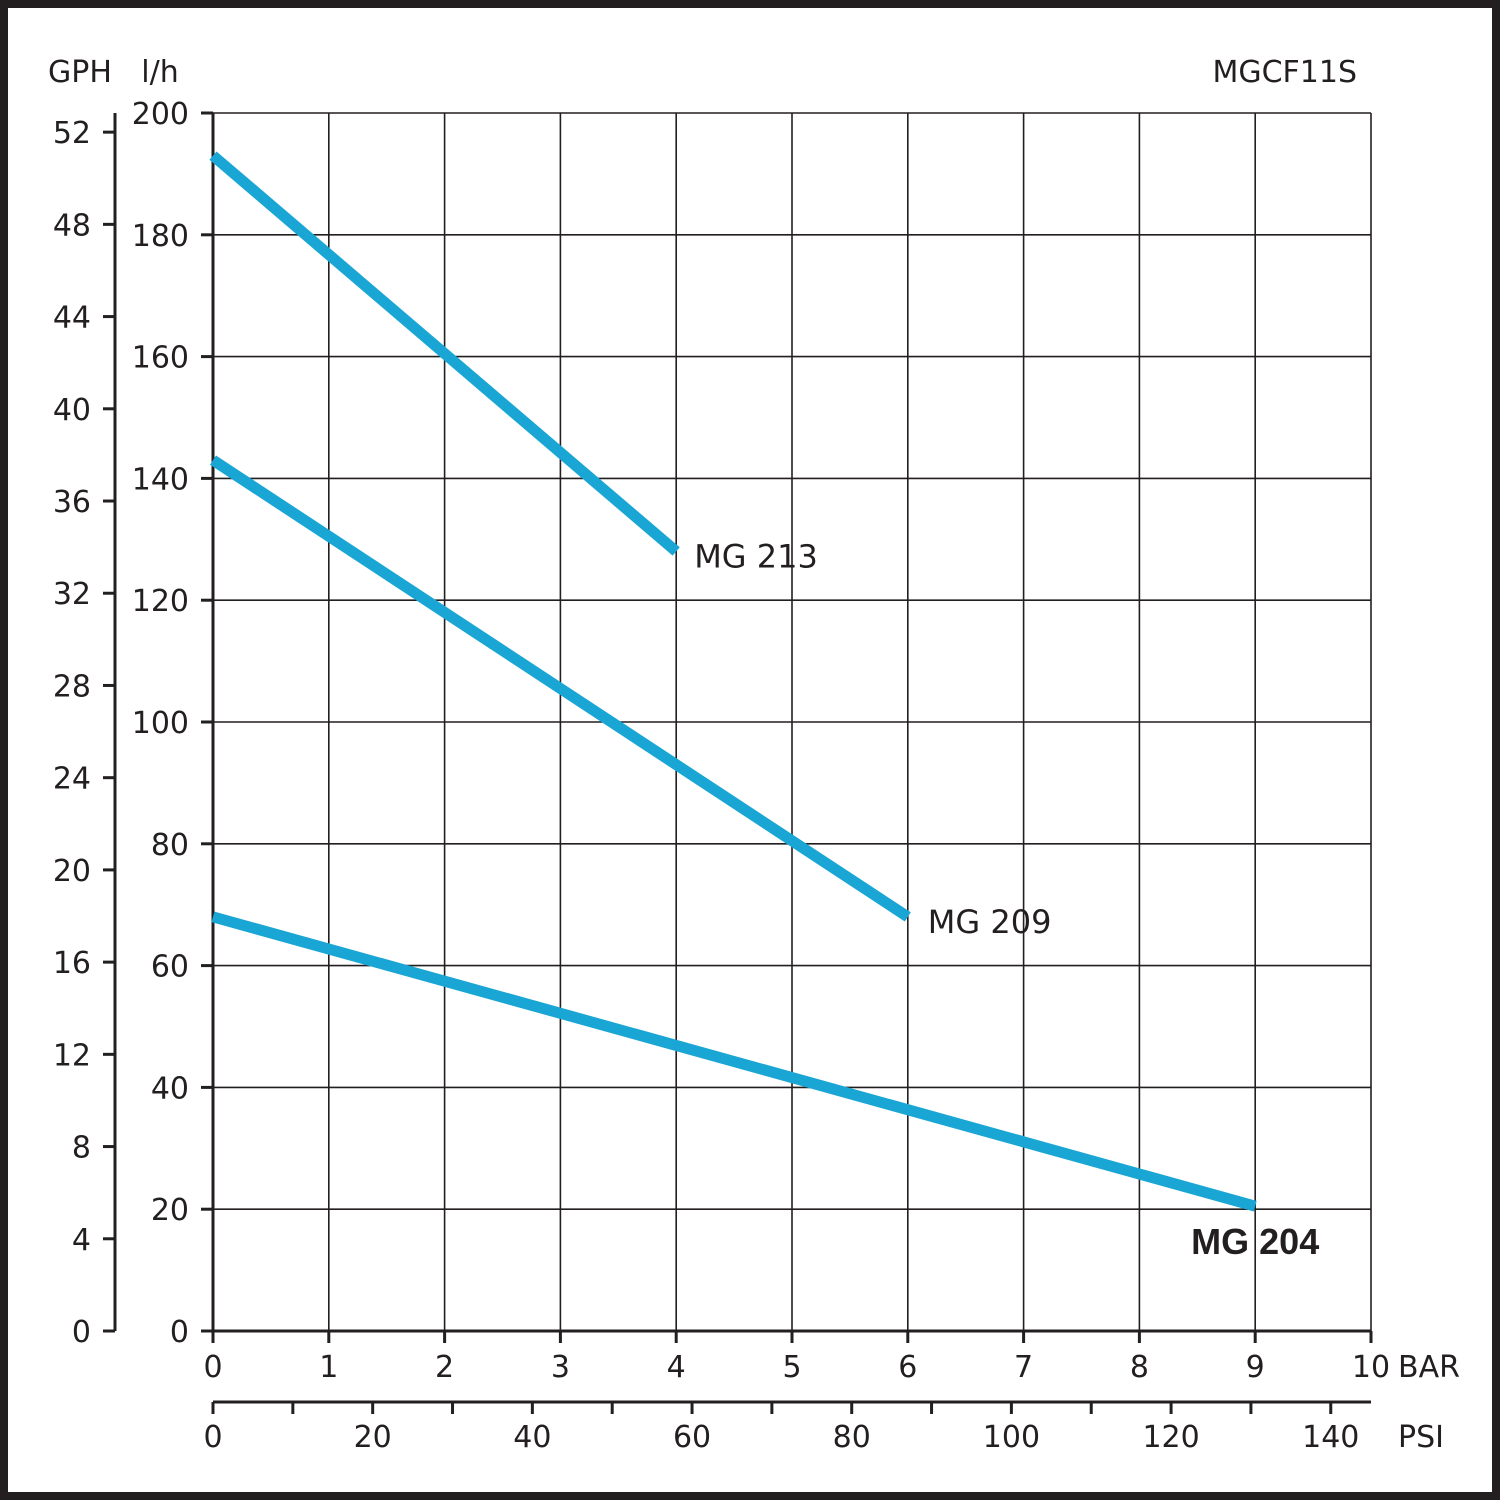 The height and width of the screenshot is (1500, 1500). What do you see at coordinates (990, 922) in the screenshot?
I see `series-label-mg-209: MG 209` at bounding box center [990, 922].